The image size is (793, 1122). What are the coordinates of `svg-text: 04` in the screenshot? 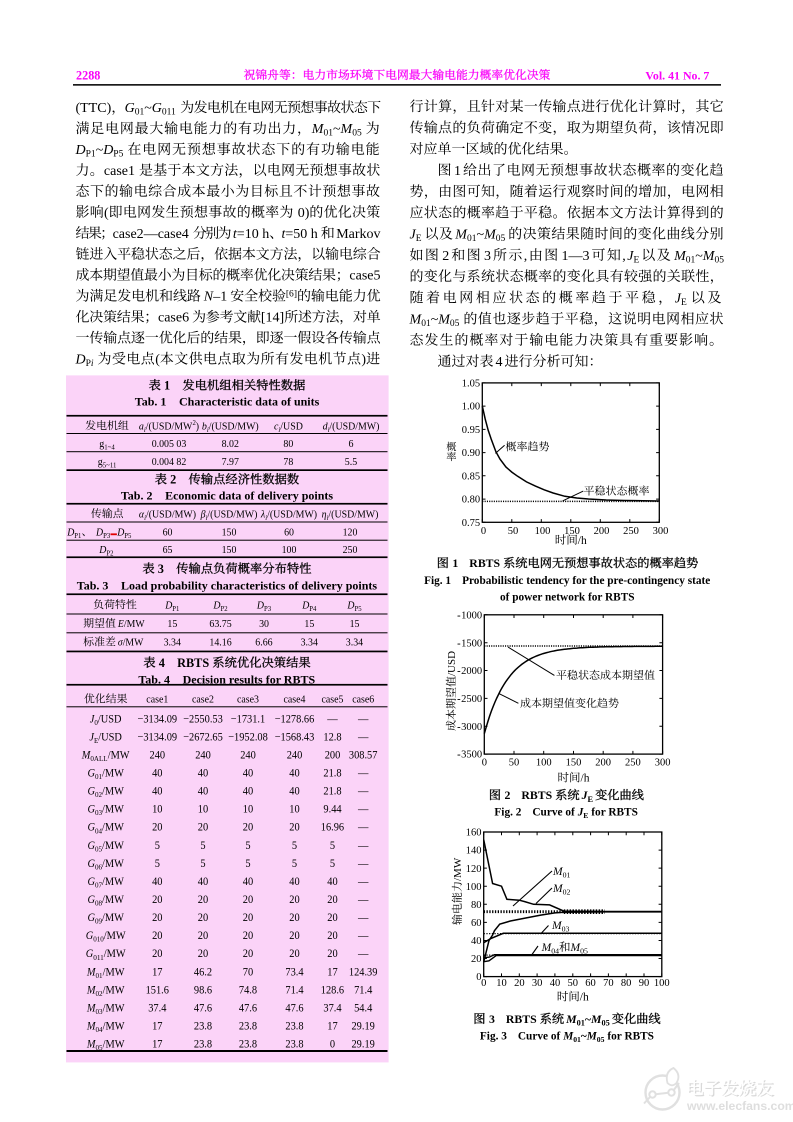 It's located at (98, 830).